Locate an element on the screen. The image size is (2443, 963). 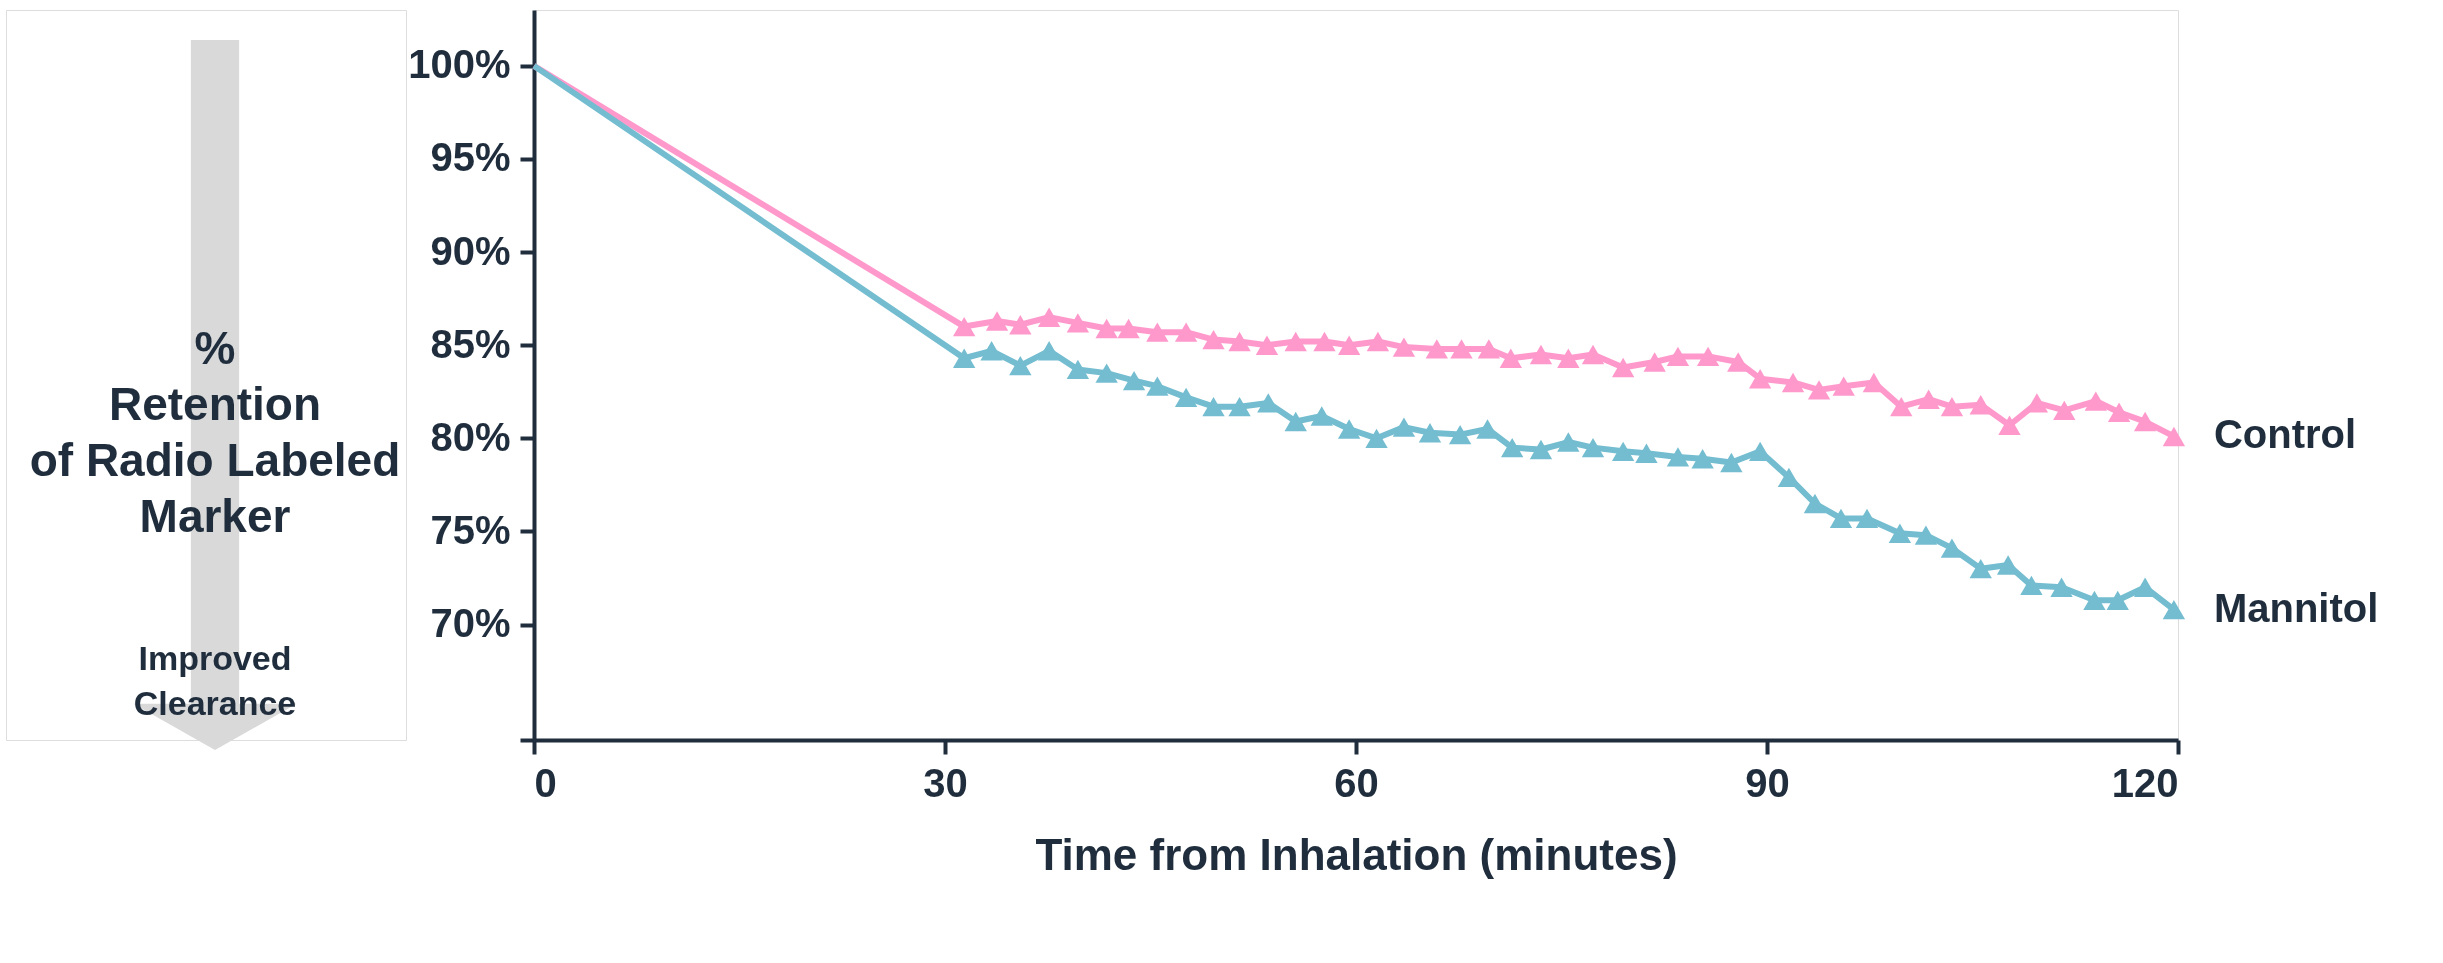
y-tick-label: 80% is located at coordinates (470, 436).